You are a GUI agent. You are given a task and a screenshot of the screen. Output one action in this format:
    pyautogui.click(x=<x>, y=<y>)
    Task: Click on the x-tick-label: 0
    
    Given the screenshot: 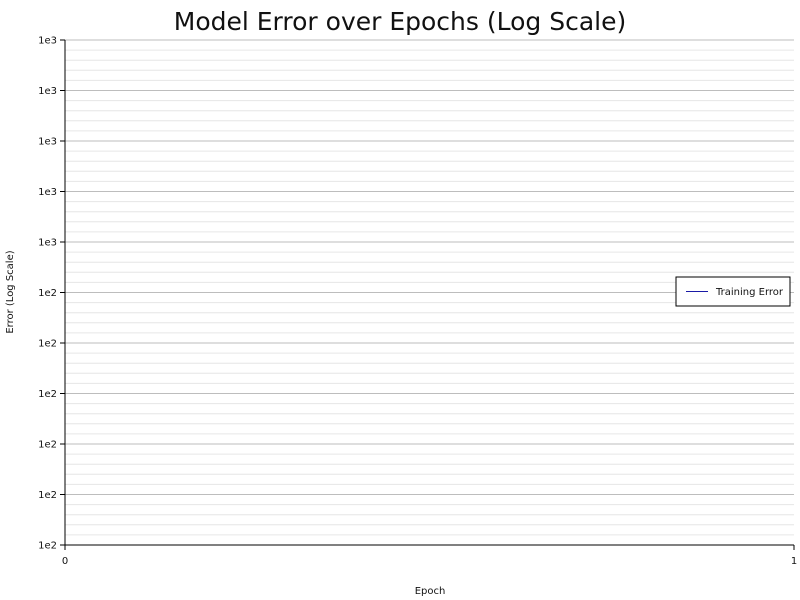 What is the action you would take?
    pyautogui.click(x=65, y=561)
    